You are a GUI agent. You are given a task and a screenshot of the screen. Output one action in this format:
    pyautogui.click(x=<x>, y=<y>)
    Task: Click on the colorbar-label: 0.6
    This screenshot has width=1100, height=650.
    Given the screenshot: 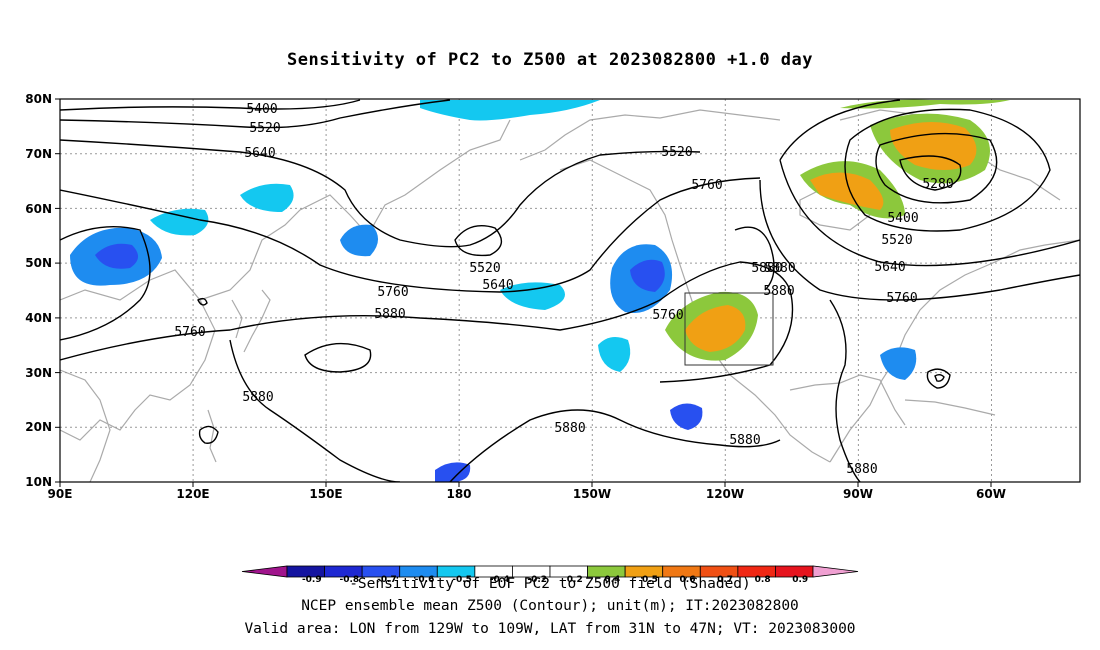 What is the action you would take?
    pyautogui.click(x=688, y=580)
    